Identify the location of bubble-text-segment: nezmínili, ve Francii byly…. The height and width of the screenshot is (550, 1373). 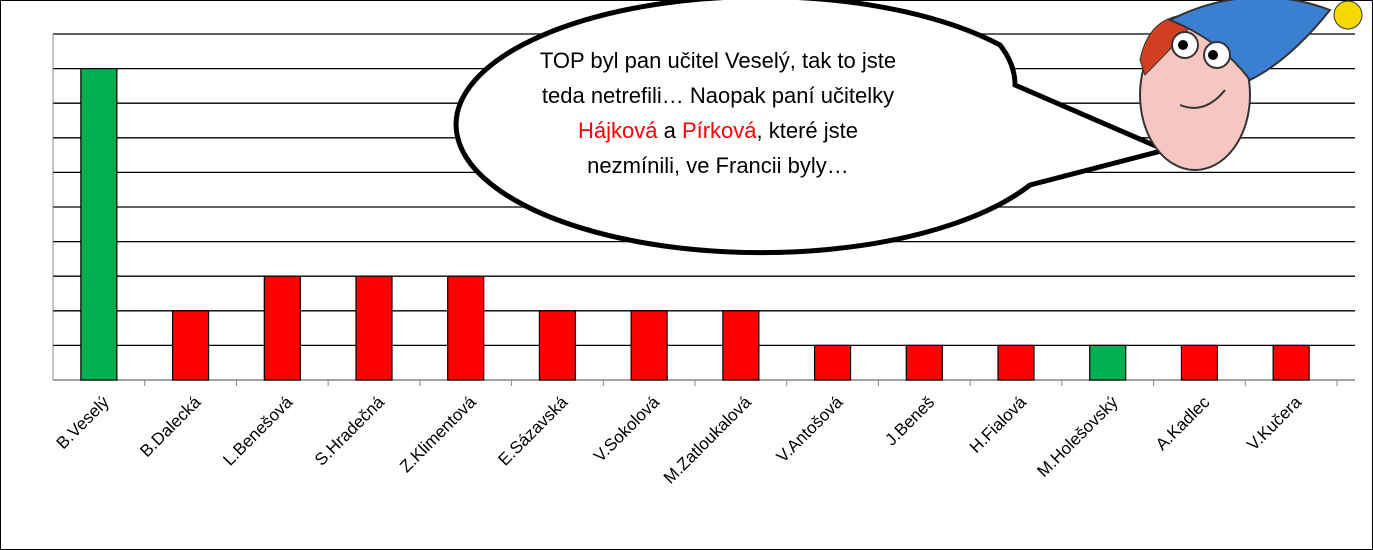
(718, 165).